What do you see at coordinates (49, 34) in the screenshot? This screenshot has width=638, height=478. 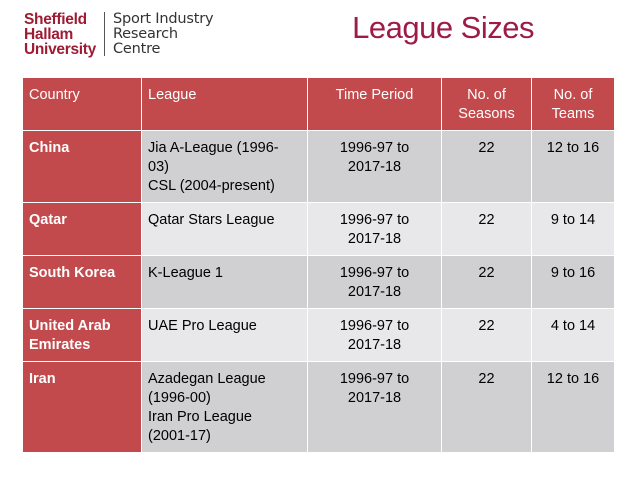 I see `logo-line: Hallam` at bounding box center [49, 34].